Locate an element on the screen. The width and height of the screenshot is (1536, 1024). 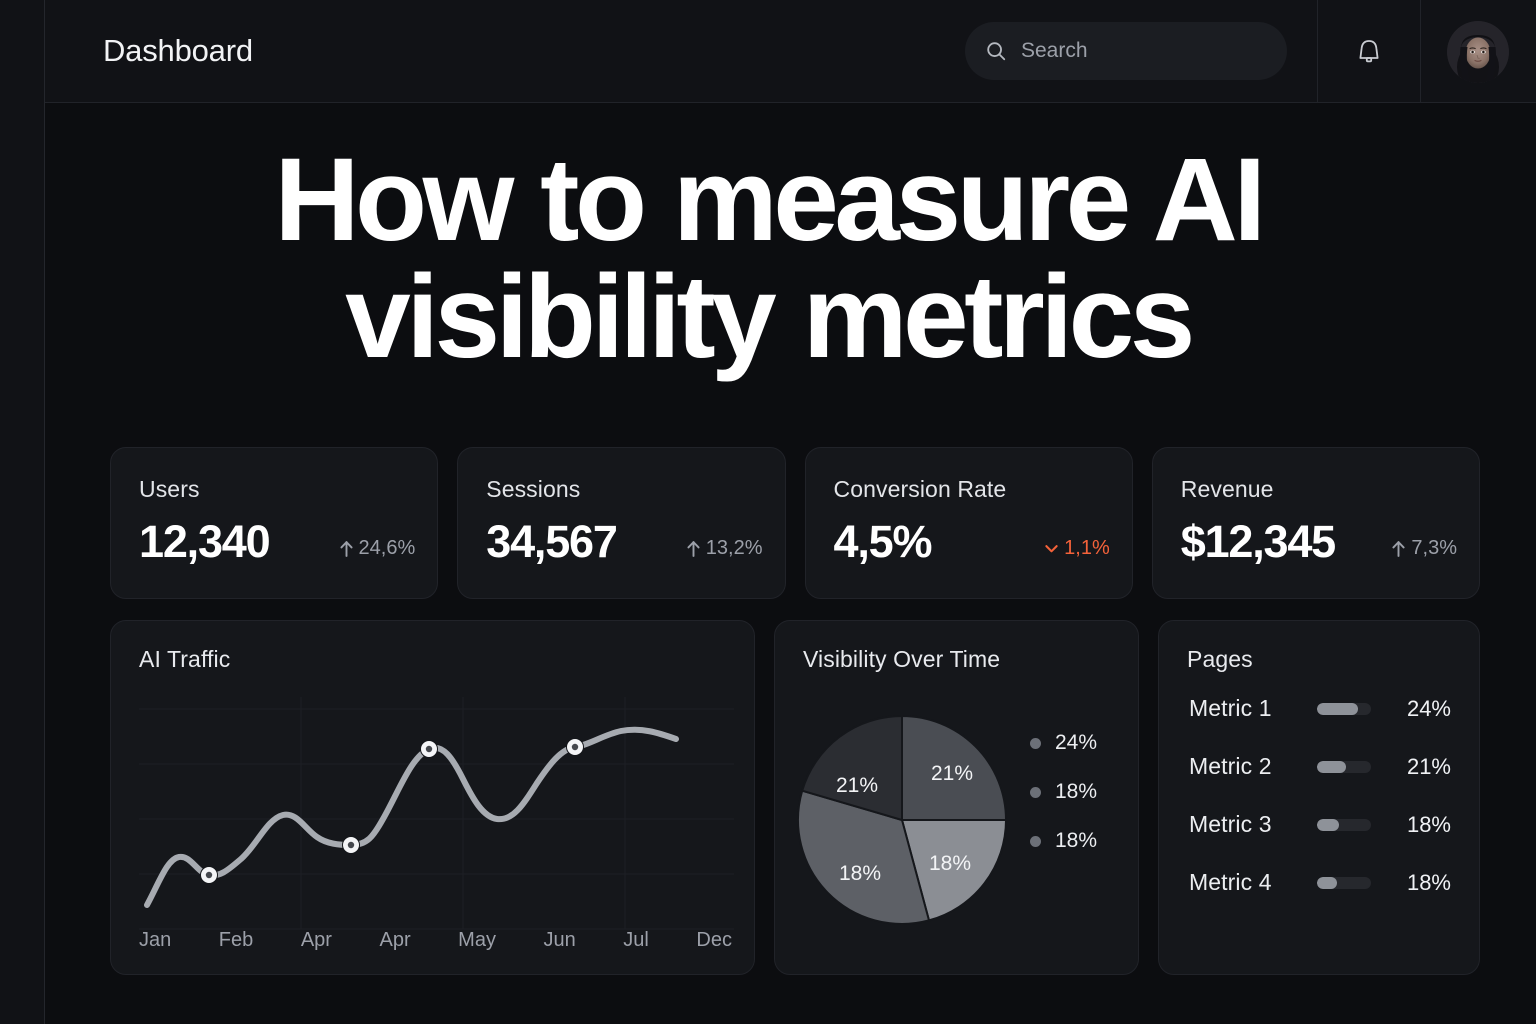
pie-slice-label-1: 21% is located at coordinates (952, 773).